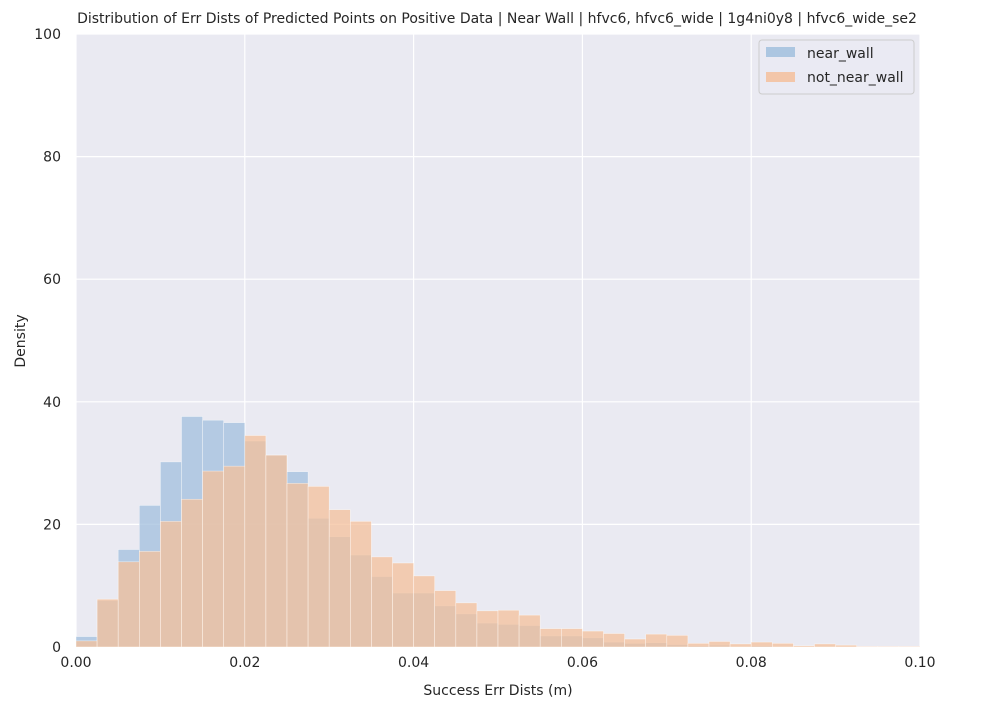  What do you see at coordinates (582, 663) in the screenshot?
I see `x-tick-label: 0.06` at bounding box center [582, 663].